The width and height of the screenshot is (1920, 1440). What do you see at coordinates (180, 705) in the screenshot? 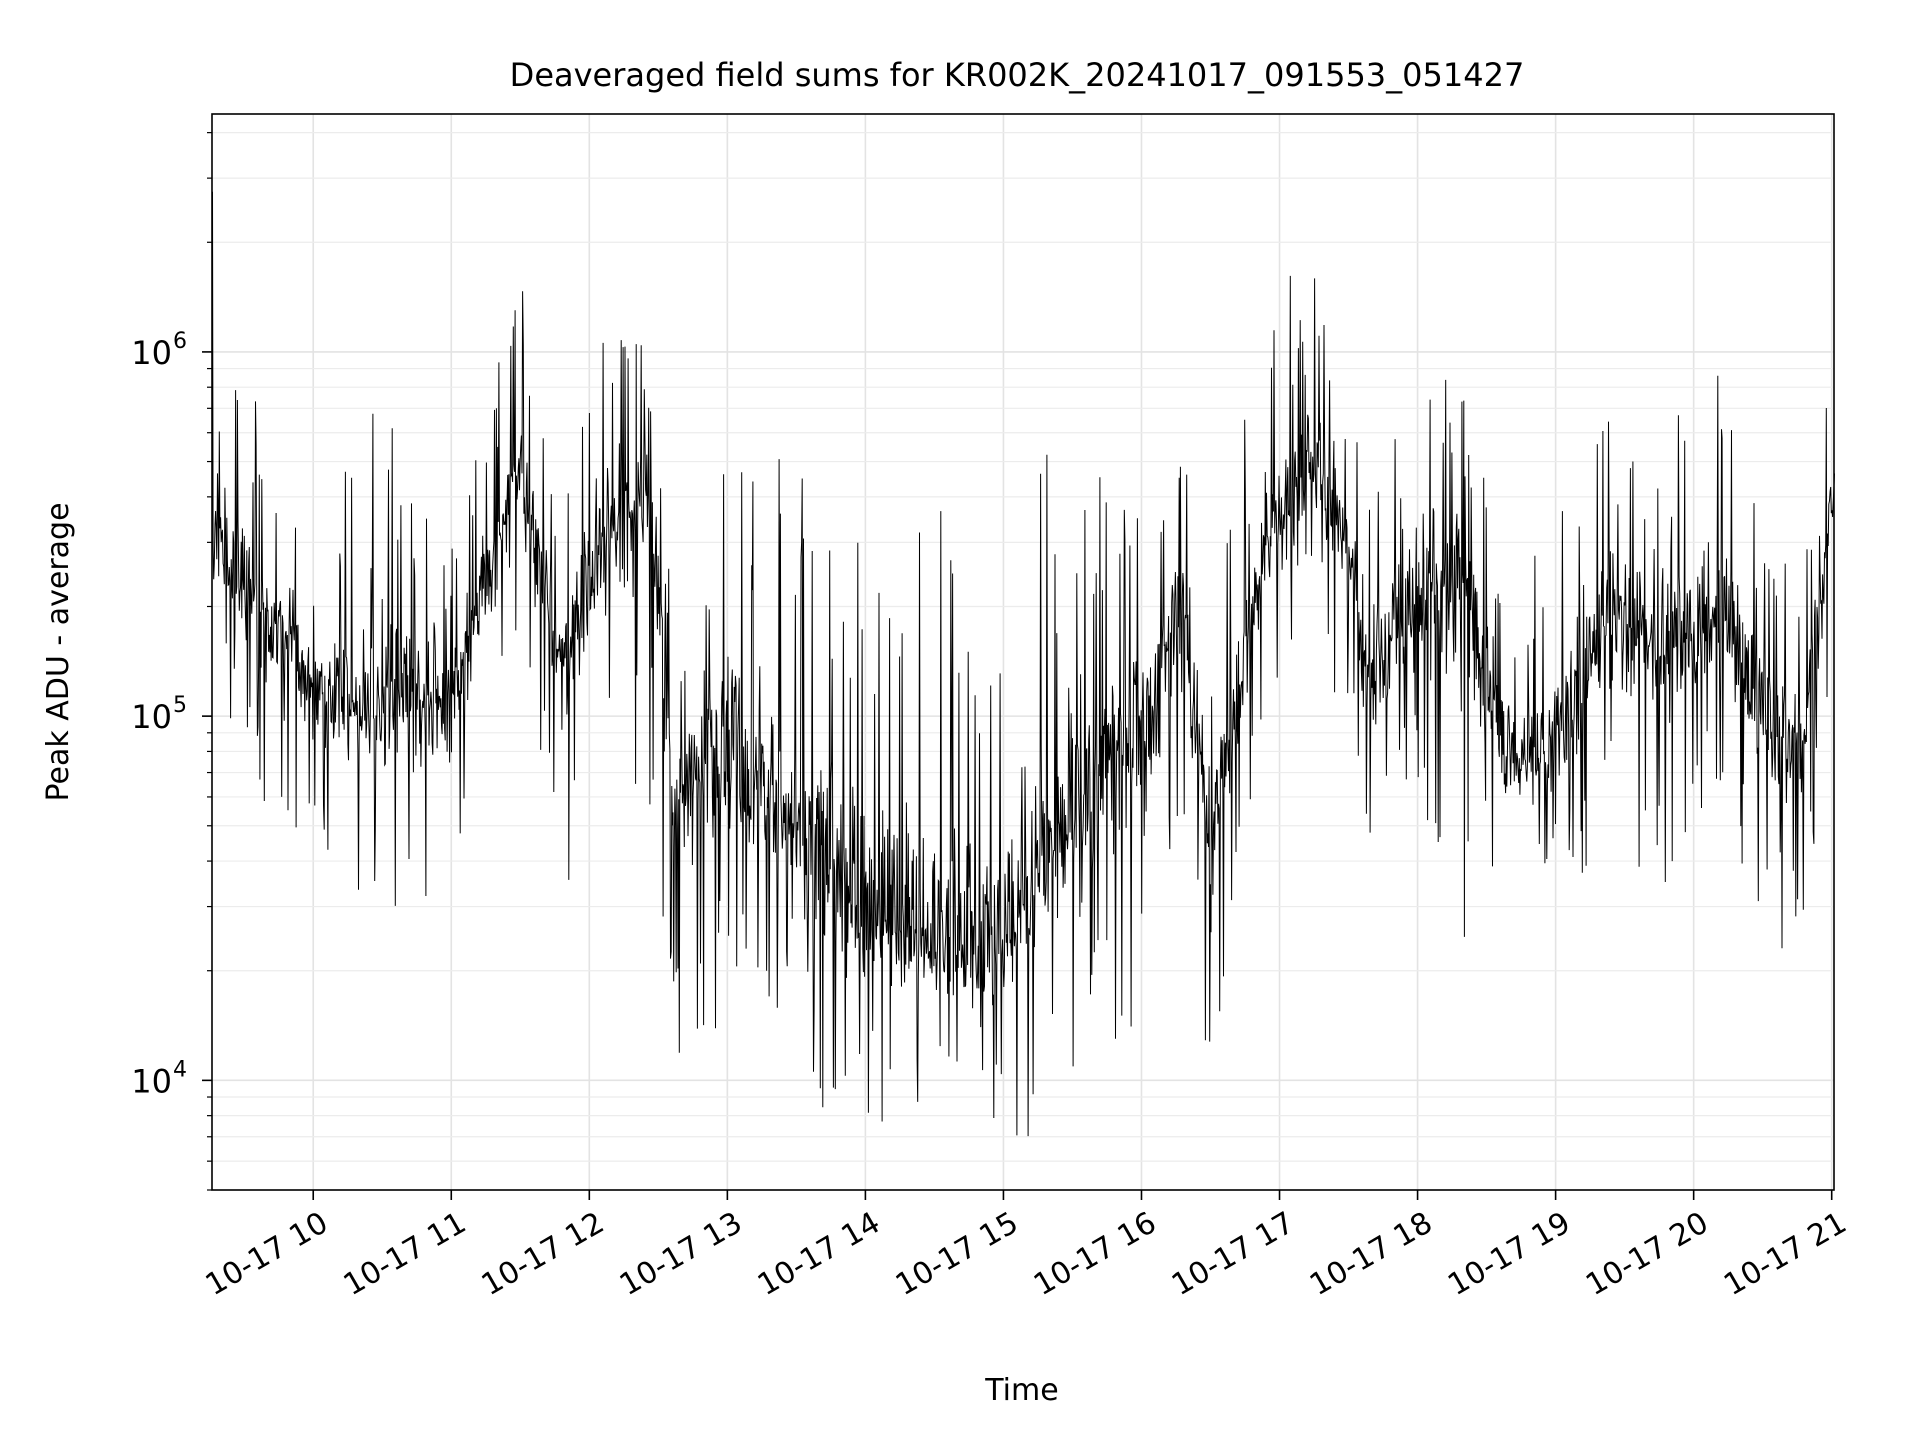
I see `y-tick-exponent: 5` at bounding box center [180, 705].